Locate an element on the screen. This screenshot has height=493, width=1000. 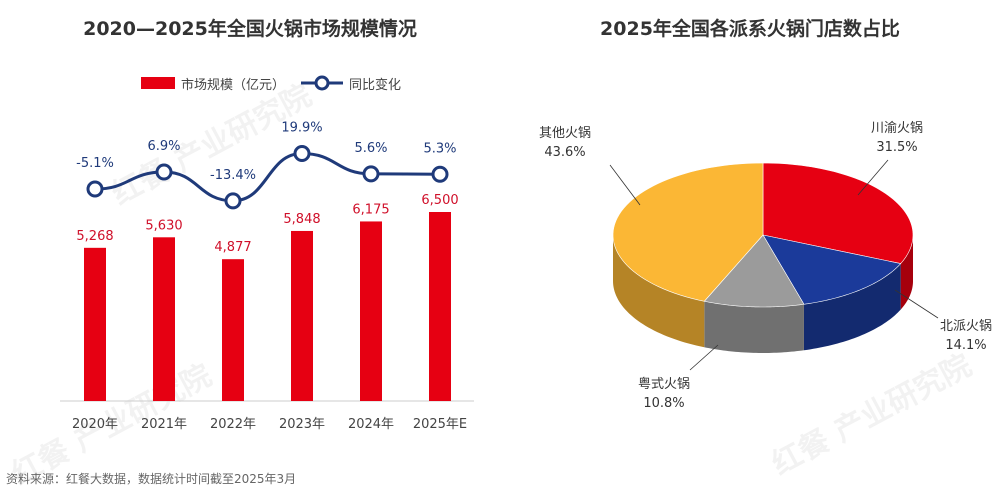
pie-slice-其他火锅 is located at coordinates (688, 232).